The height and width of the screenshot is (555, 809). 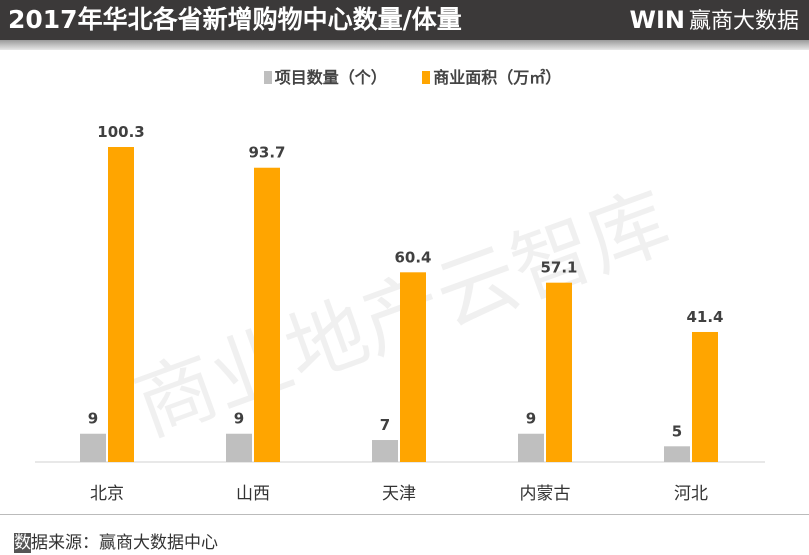 I want to click on category-label: 山西, so click(x=253, y=494).